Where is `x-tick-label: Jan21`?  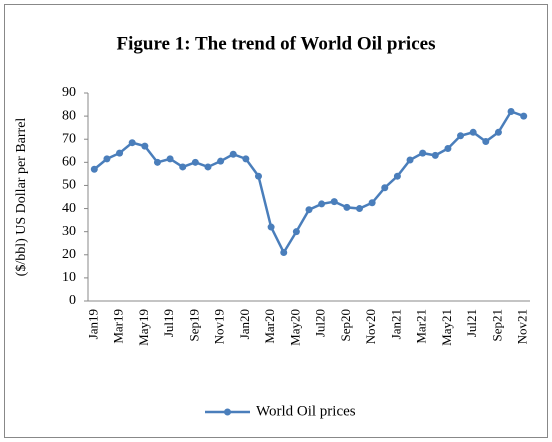
x-tick-label: Jan21 is located at coordinates (395, 324).